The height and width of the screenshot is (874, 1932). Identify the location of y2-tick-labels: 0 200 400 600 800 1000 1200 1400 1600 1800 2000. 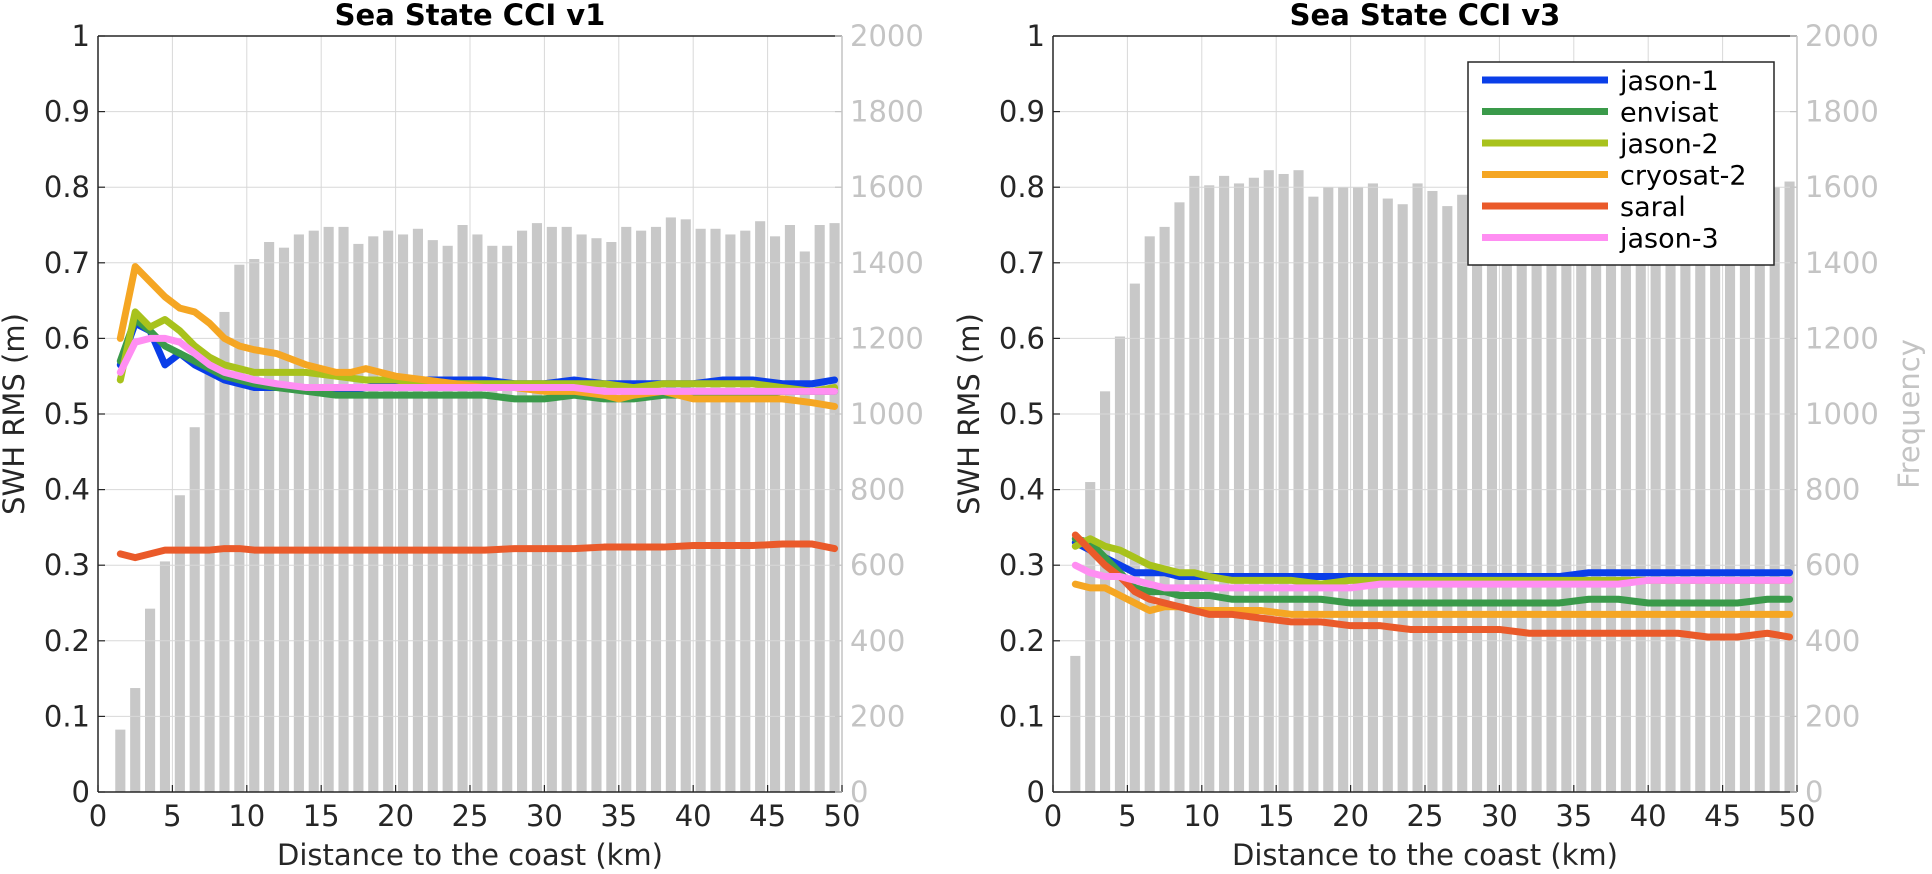
(1834, 414).